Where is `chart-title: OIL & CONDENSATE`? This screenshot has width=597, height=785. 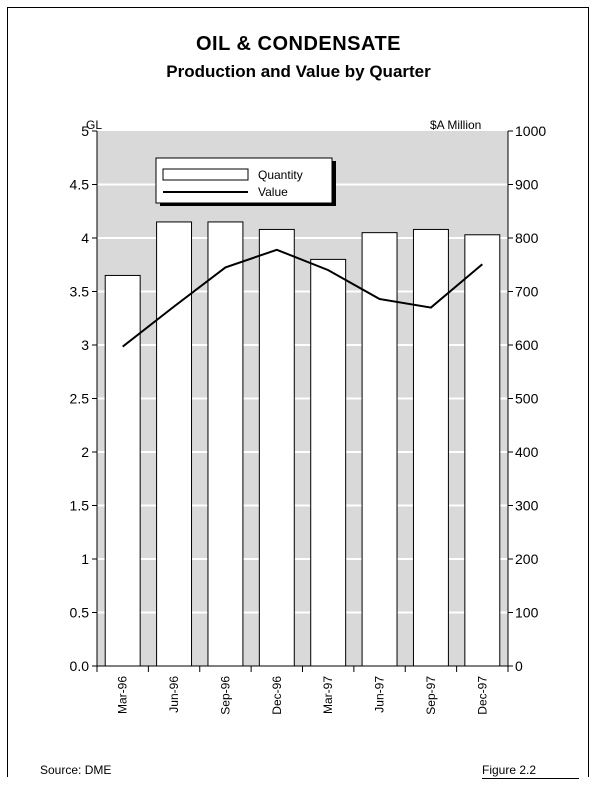 chart-title: OIL & CONDENSATE is located at coordinates (298, 44).